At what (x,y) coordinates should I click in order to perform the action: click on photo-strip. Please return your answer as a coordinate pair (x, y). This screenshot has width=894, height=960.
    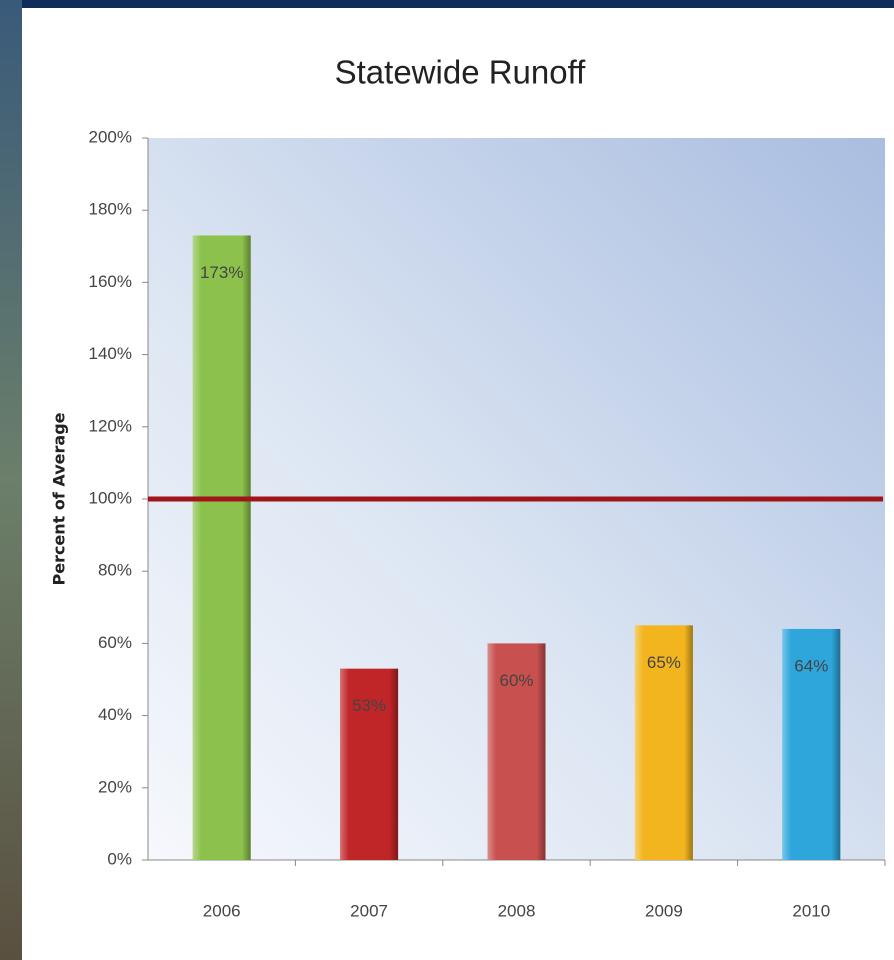
    Looking at the image, I should click on (11, 480).